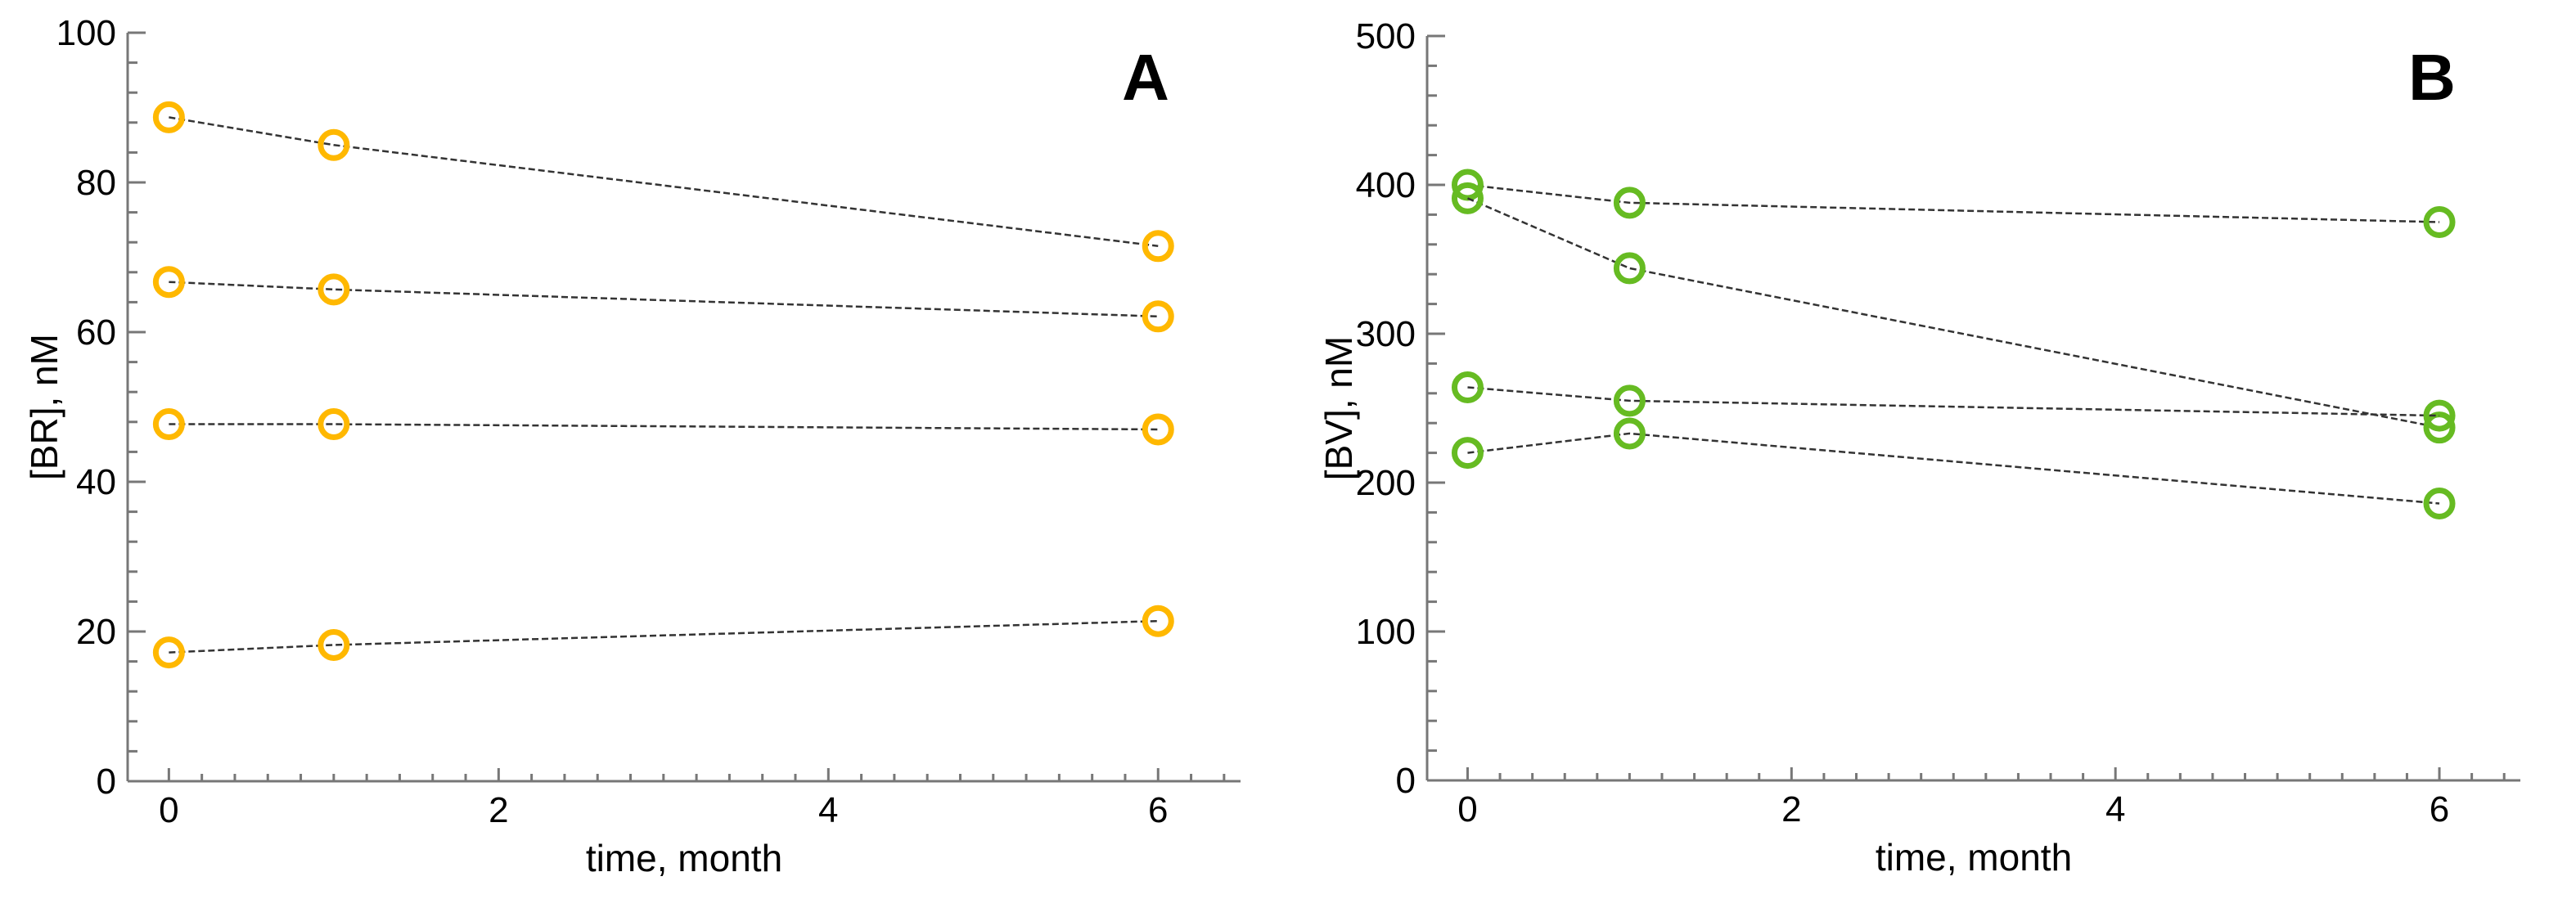 The image size is (2576, 908). I want to click on y-axis-title: [BV], nM, so click(1338, 408).